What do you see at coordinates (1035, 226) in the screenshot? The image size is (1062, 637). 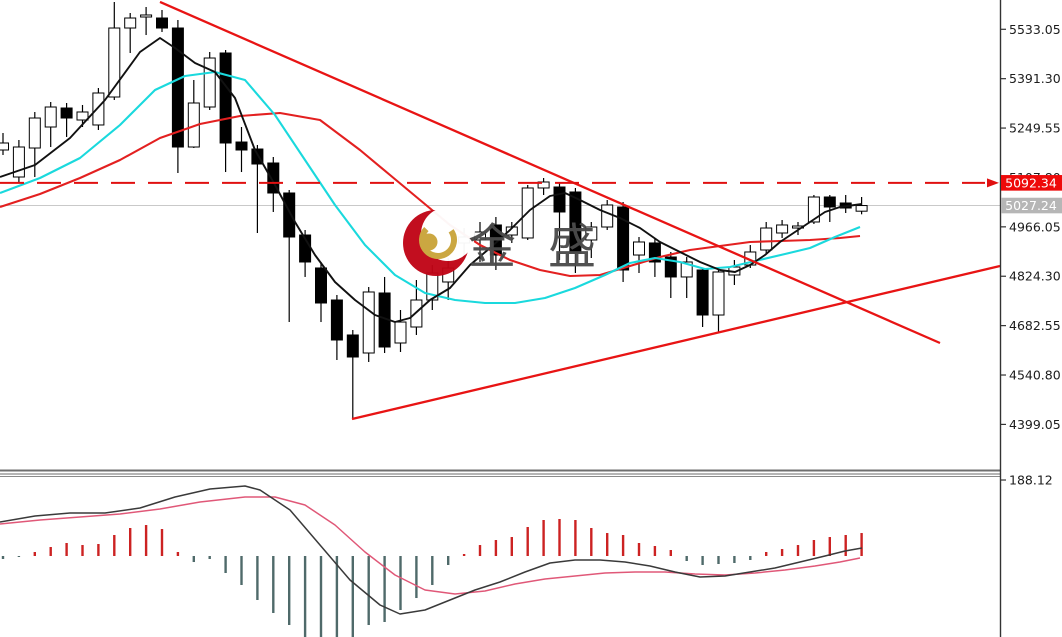 I see `axis-tick-label: 4966.05` at bounding box center [1035, 226].